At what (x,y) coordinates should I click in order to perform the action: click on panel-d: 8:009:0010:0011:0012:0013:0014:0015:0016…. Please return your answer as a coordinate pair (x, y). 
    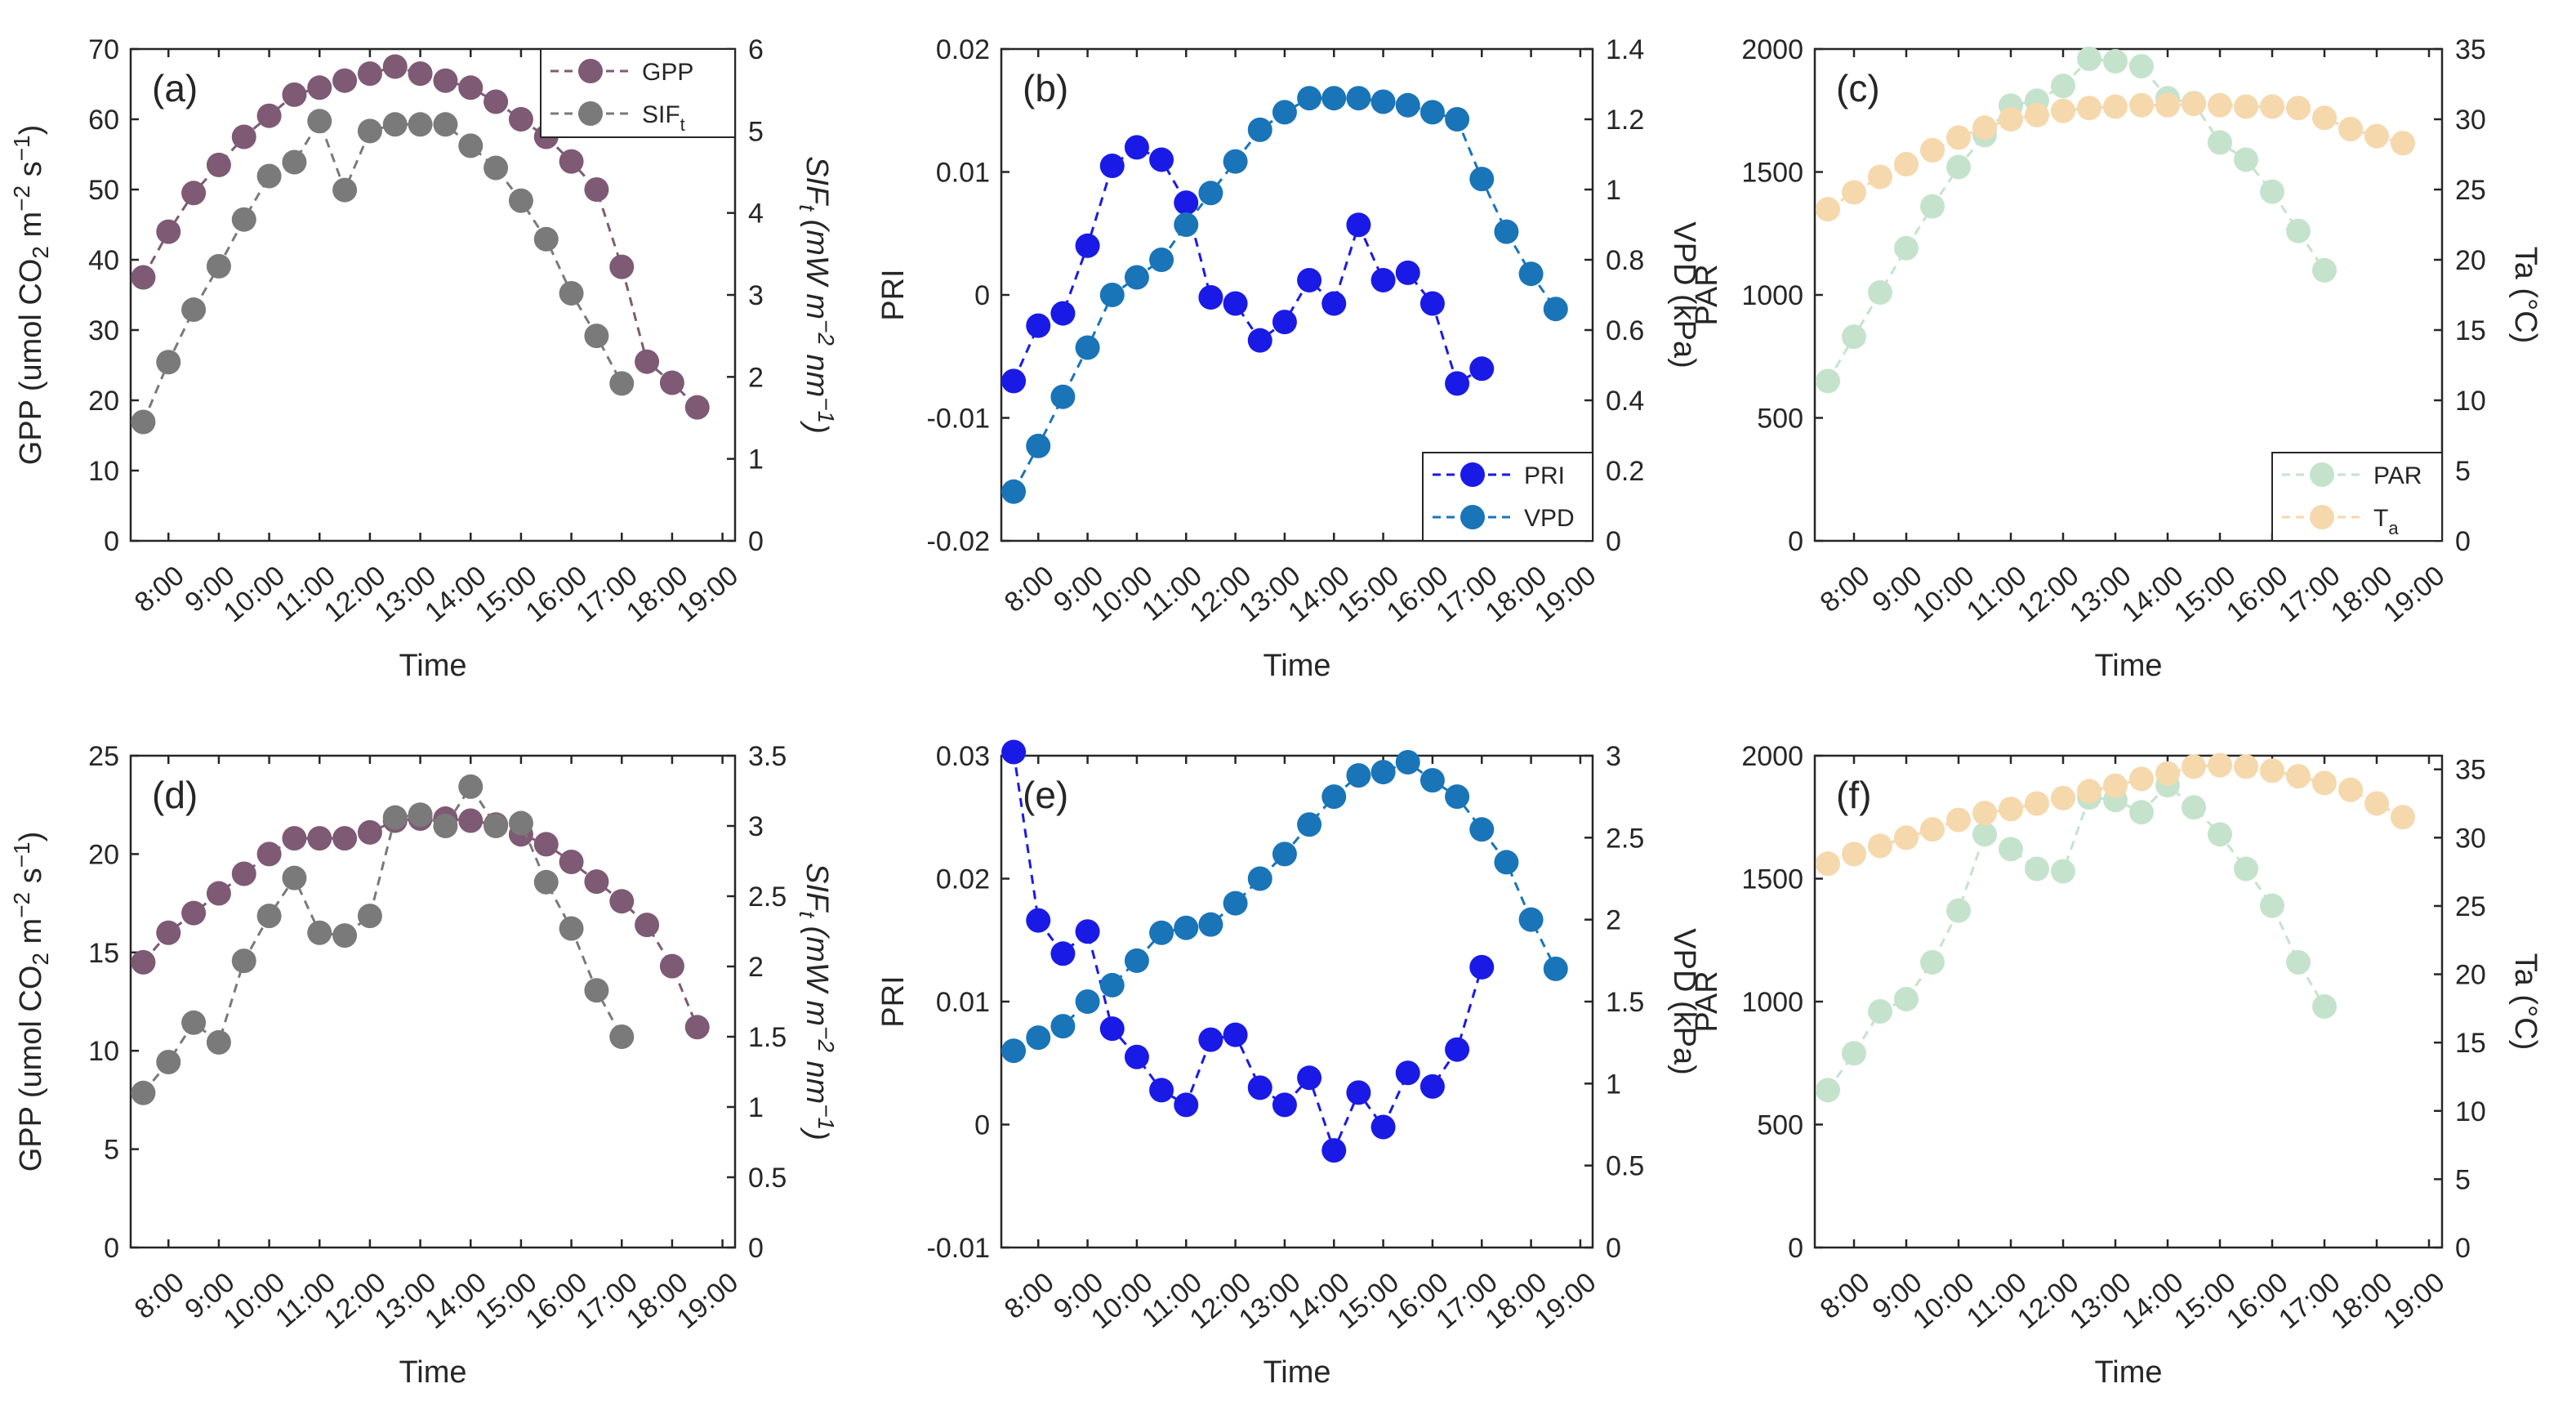
    Looking at the image, I should click on (424, 1065).